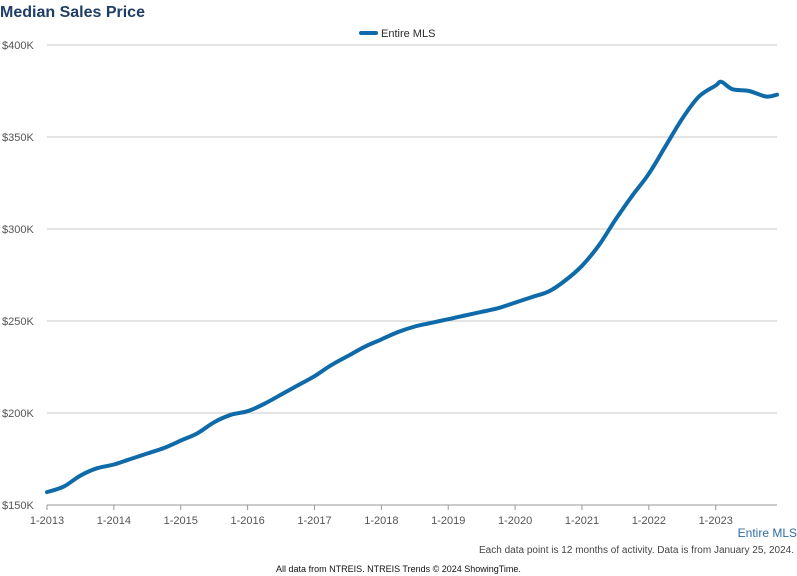  What do you see at coordinates (247, 521) in the screenshot?
I see `x-tick-label: 1-2016` at bounding box center [247, 521].